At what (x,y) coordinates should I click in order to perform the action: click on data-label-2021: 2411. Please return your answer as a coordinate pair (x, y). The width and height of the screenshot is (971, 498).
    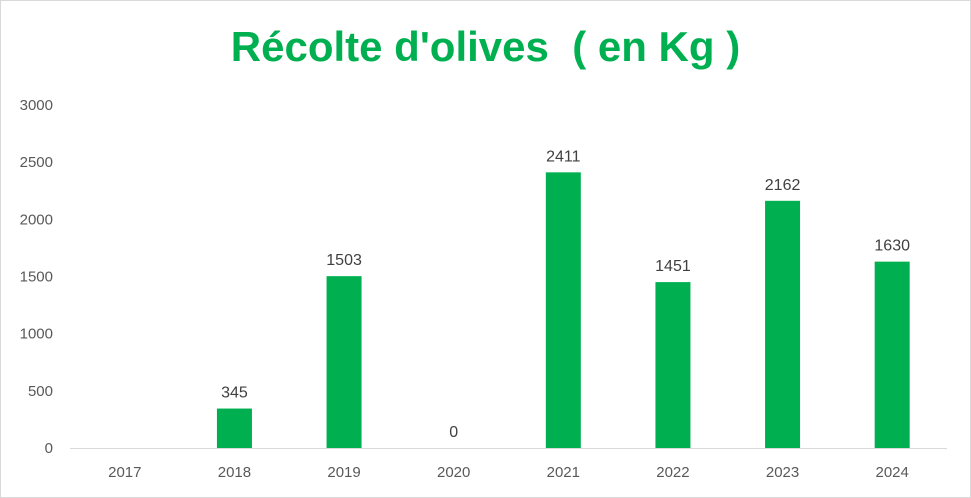
    Looking at the image, I should click on (563, 156).